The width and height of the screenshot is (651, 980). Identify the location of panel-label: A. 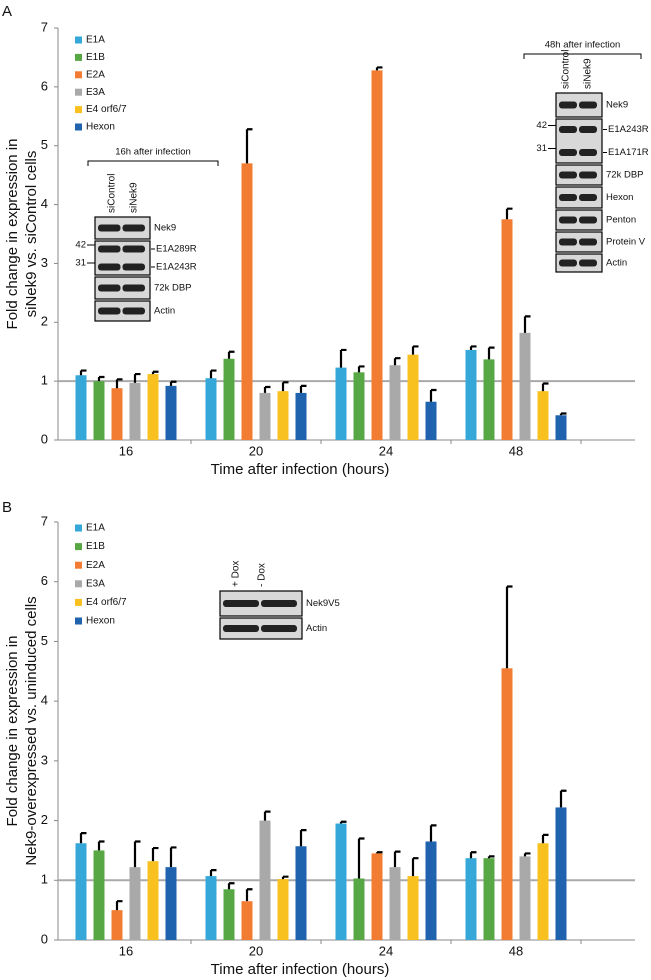
(7, 11).